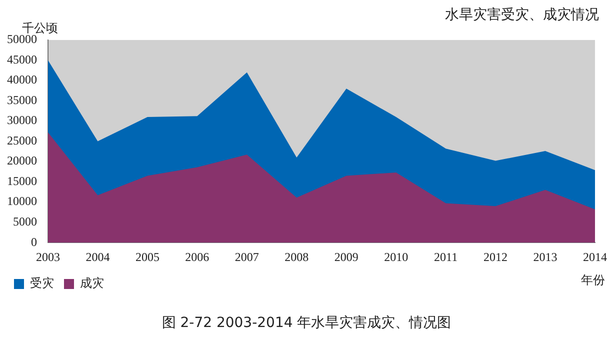 This screenshot has height=343, width=613. I want to click on x-tick-label: 2005, so click(147, 257).